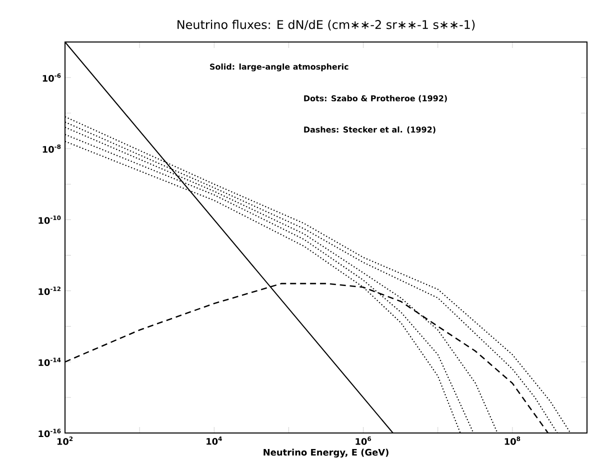 This screenshot has width=593, height=473. I want to click on y-tick-label: 10$^{-16}$, so click(49, 433).